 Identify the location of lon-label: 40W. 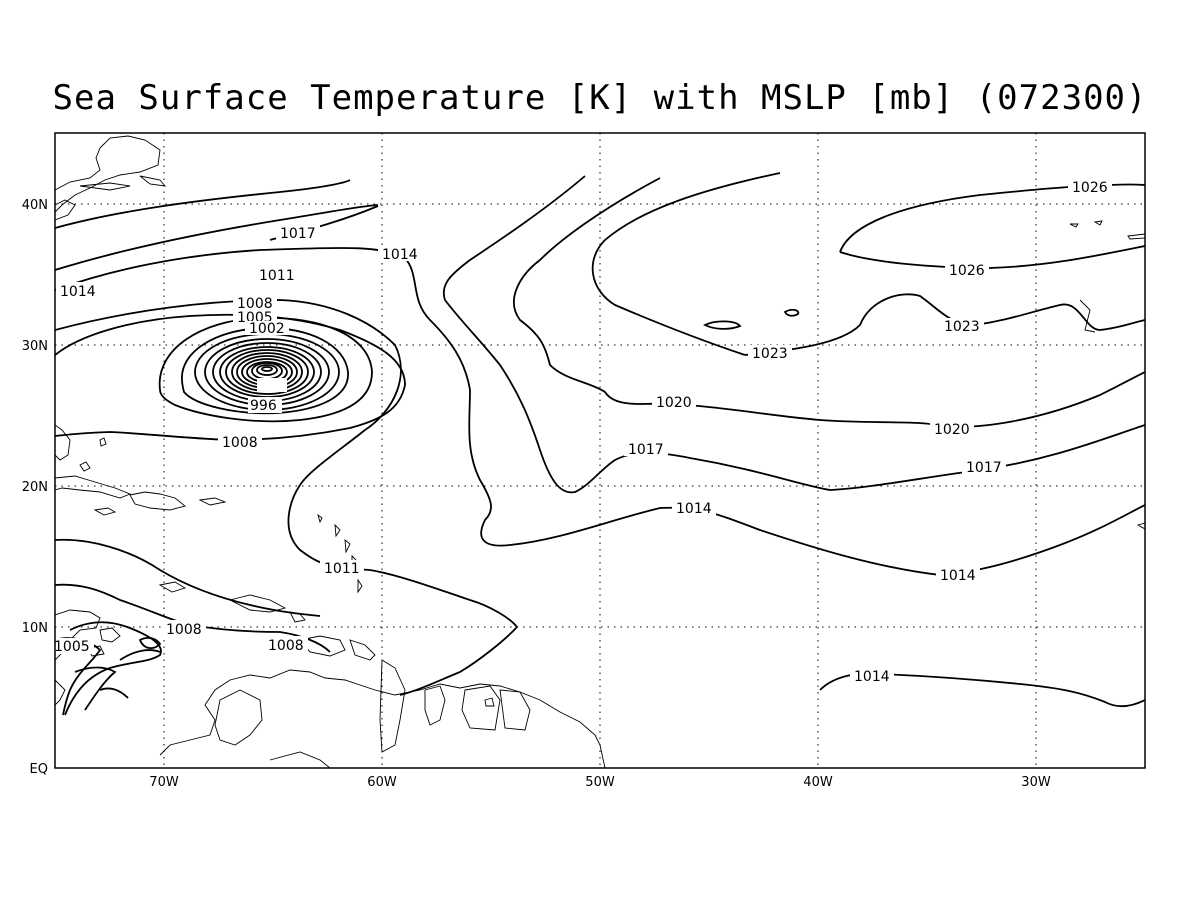
(818, 782).